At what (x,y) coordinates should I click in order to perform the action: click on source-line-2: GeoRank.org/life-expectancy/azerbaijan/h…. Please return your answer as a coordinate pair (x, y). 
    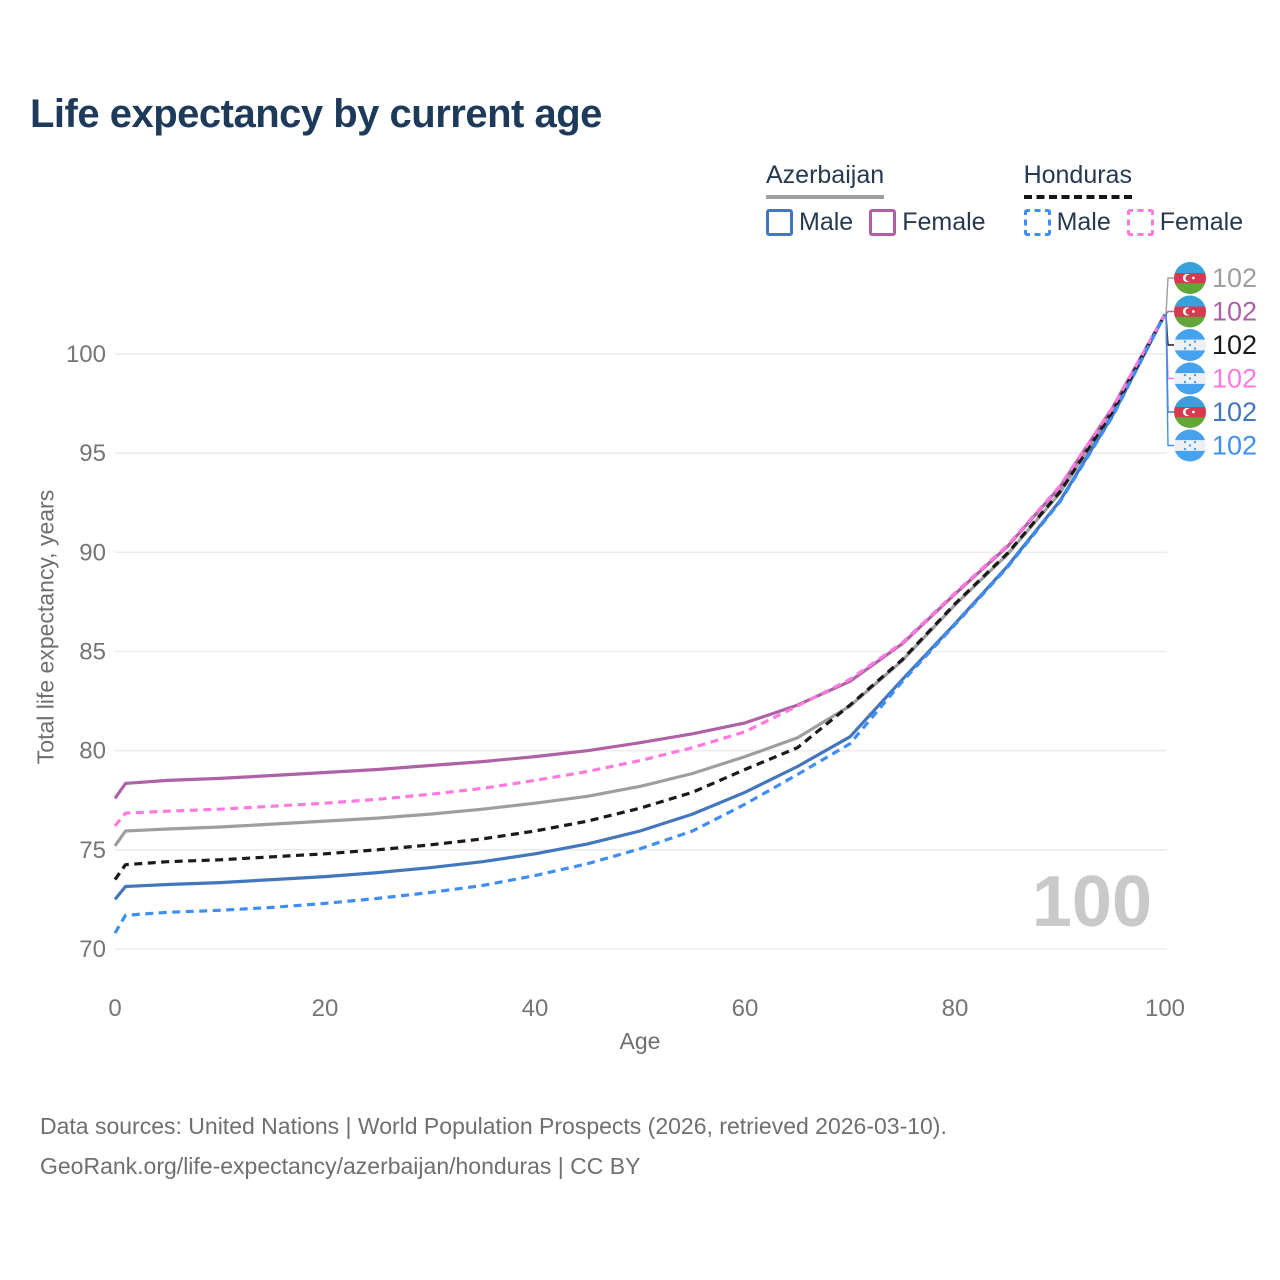
    Looking at the image, I should click on (340, 1166).